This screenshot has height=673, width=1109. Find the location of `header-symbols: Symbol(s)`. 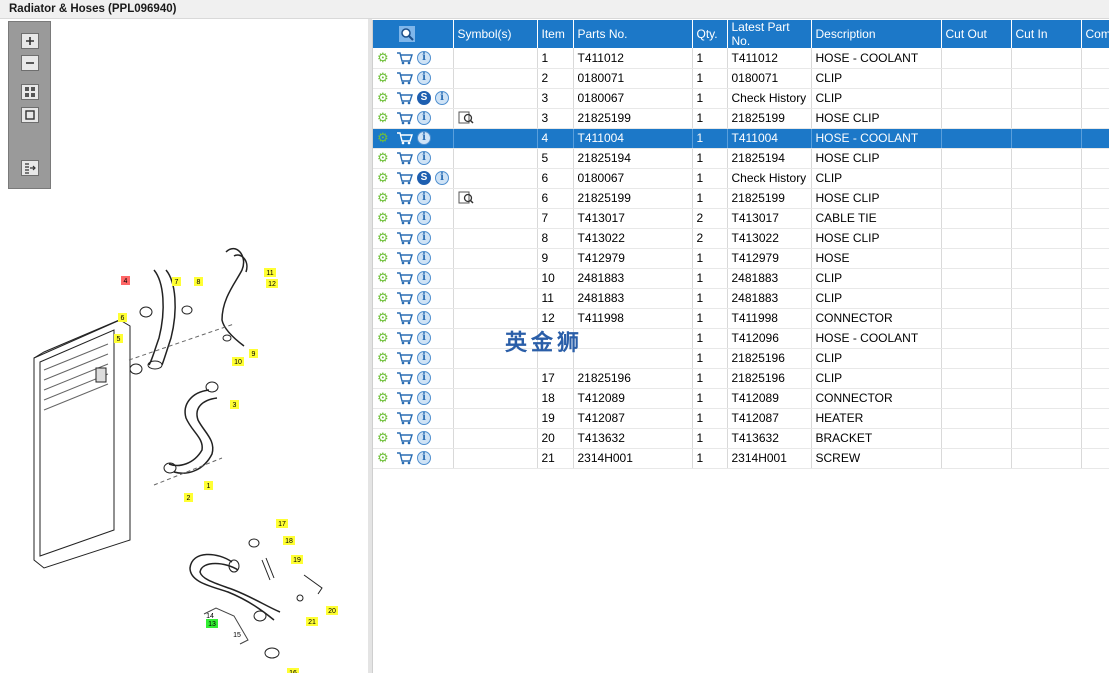

header-symbols: Symbol(s) is located at coordinates (495, 34).